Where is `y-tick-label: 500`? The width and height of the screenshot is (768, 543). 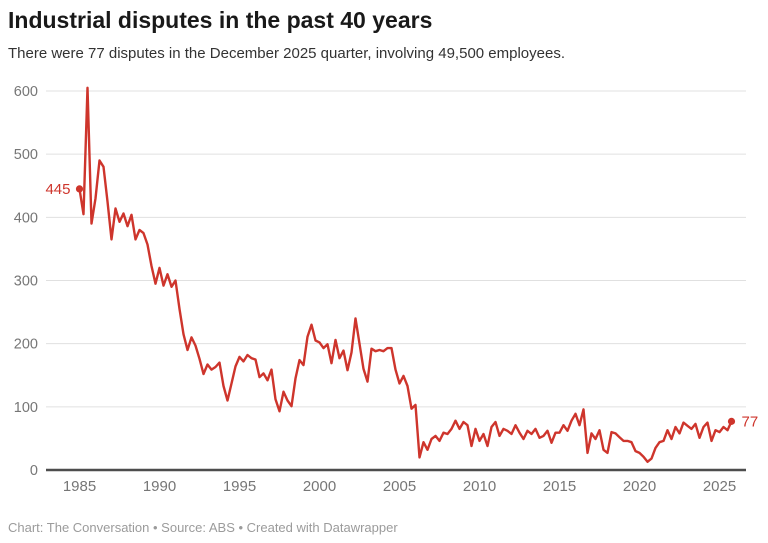
y-tick-label: 500 is located at coordinates (26, 155).